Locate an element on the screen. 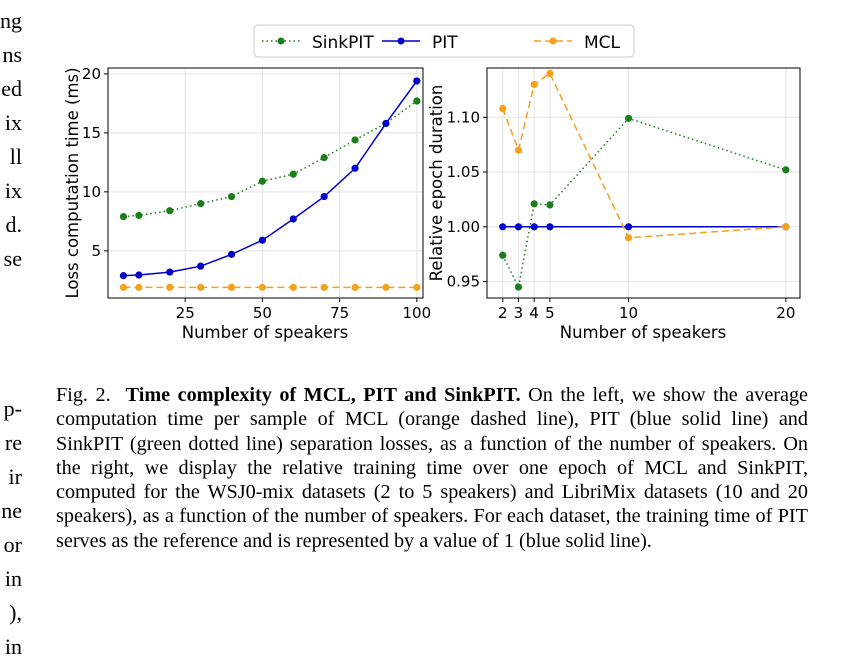 Image resolution: width=862 pixels, height=659 pixels. x-tick-label: 75 is located at coordinates (339, 313).